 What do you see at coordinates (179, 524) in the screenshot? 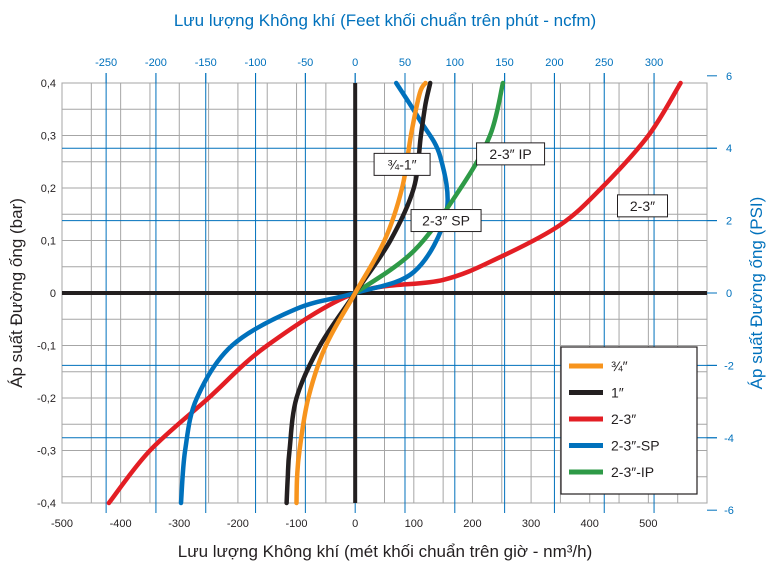
I see `x-tick-label: -300` at bounding box center [179, 524].